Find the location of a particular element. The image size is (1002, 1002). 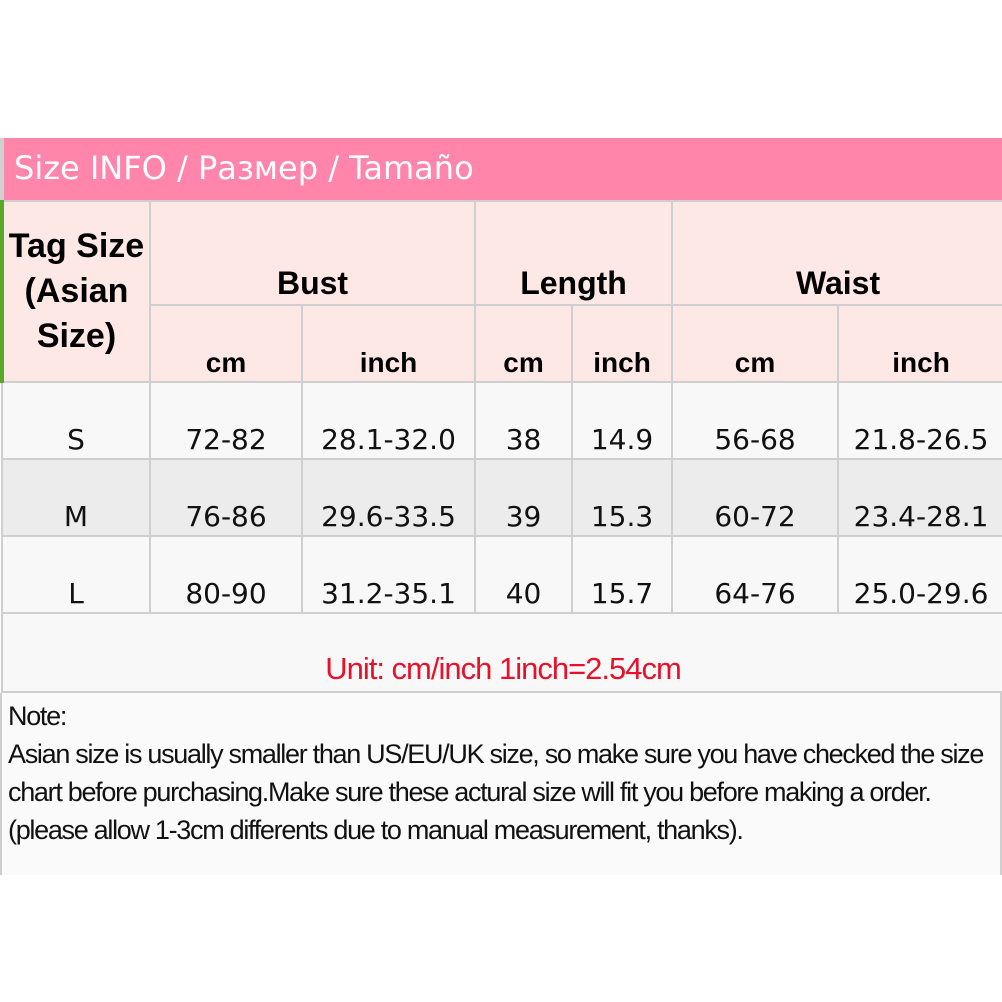

value-cell: 40 is located at coordinates (524, 574).